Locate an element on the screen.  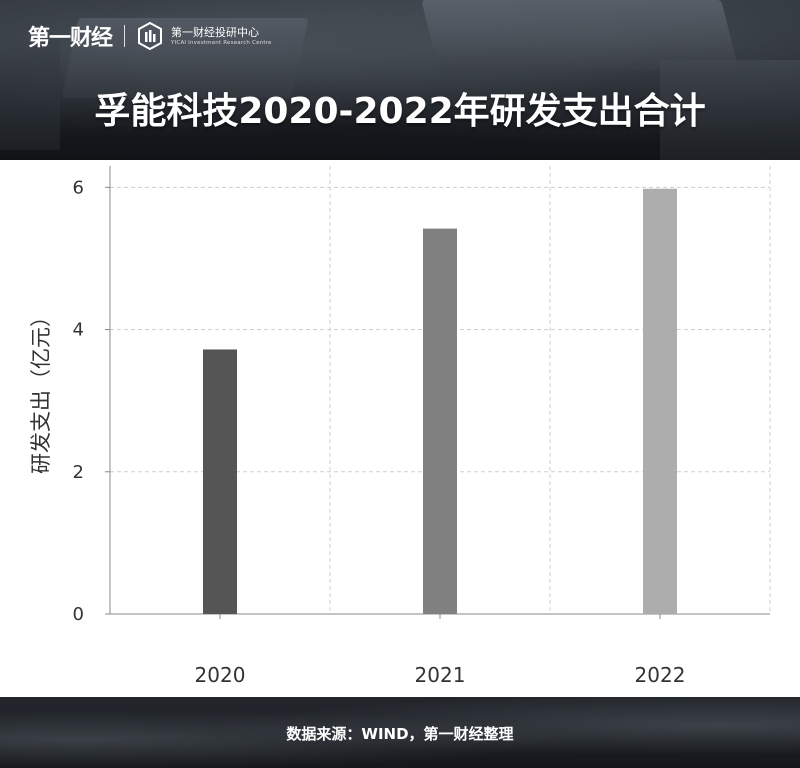
footer-banner: 数据来源：WIND，第一财经整理 is located at coordinates (400, 732).